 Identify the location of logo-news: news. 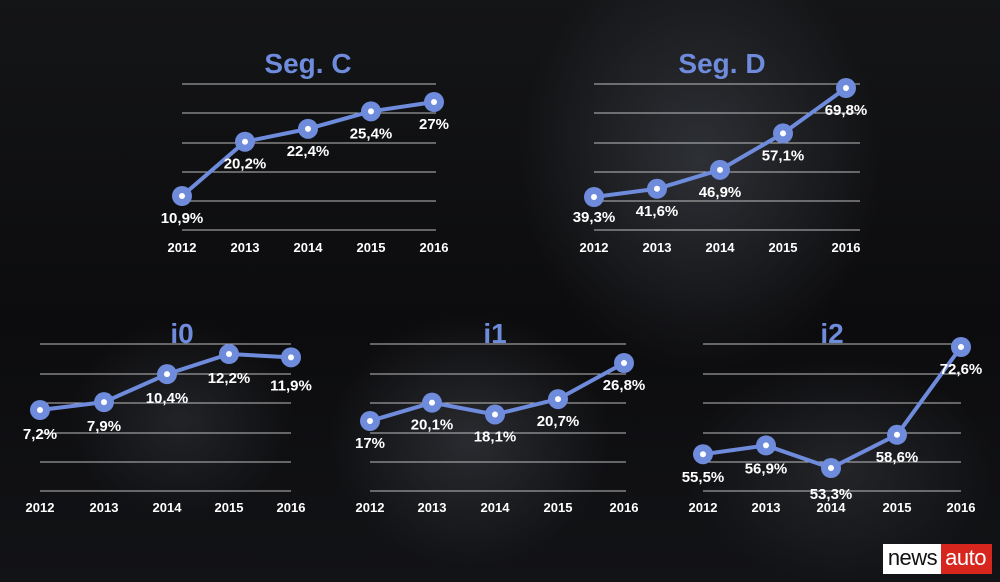
(912, 559).